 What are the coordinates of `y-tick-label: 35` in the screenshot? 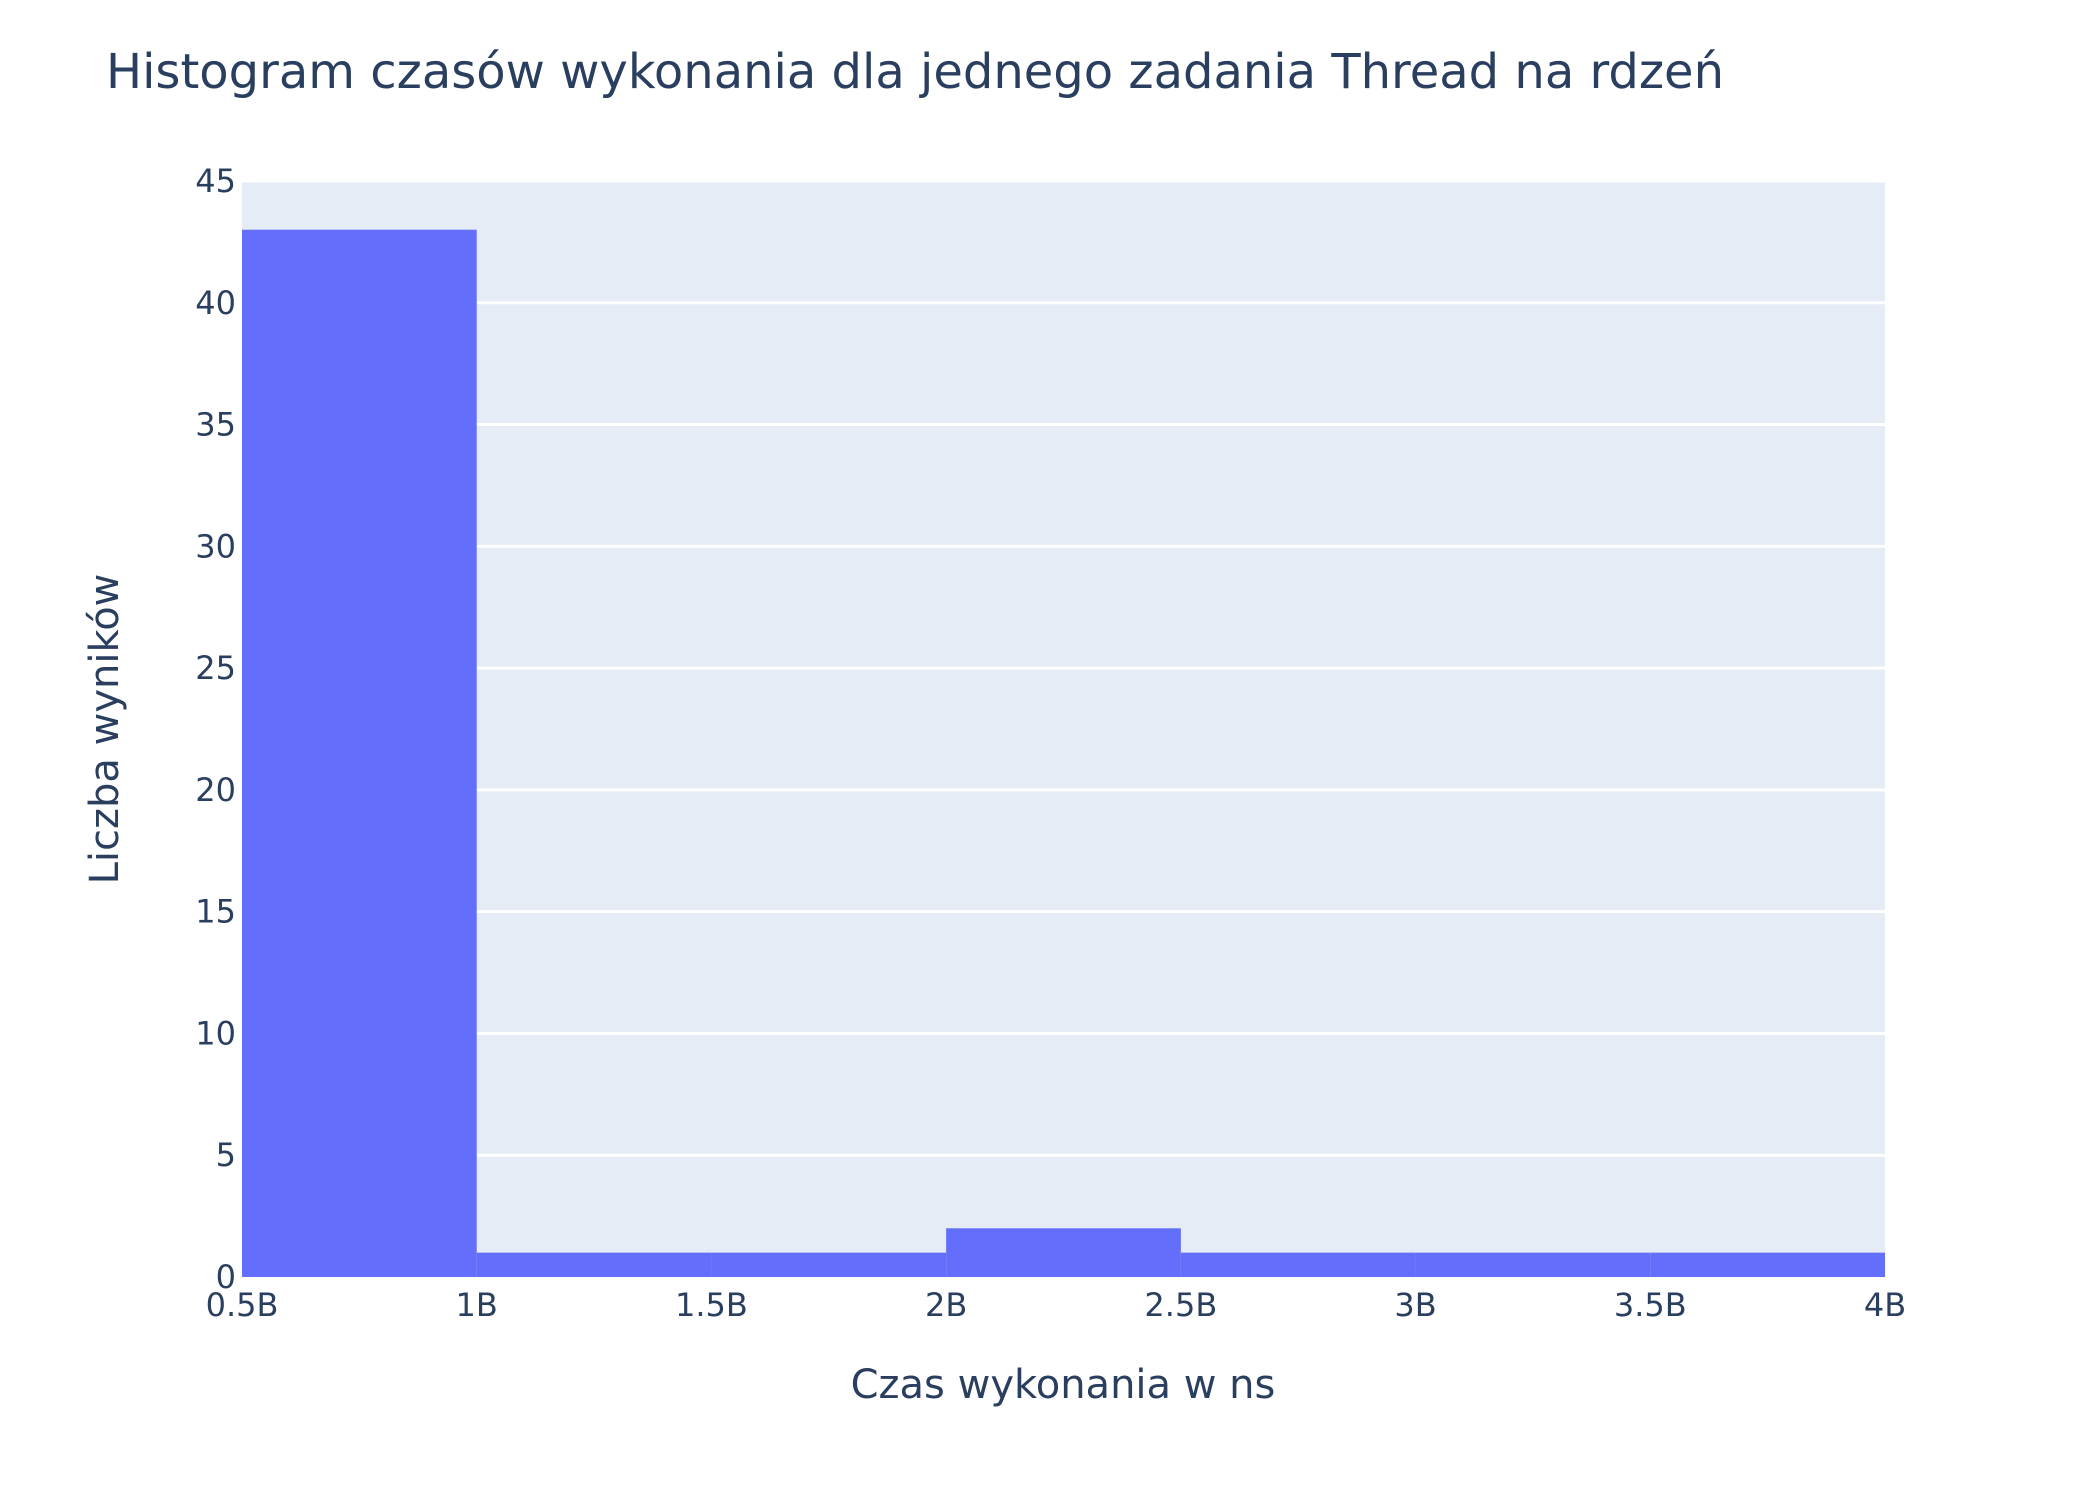 It's located at (215, 425).